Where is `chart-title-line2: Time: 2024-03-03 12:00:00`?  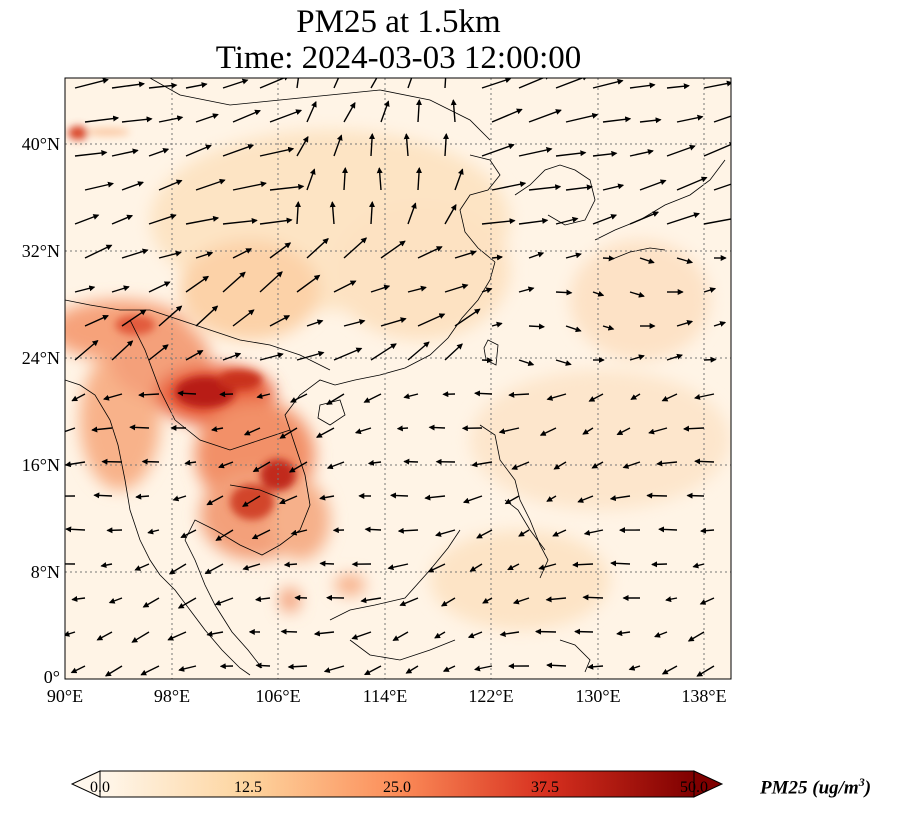 chart-title-line2: Time: 2024-03-03 12:00:00 is located at coordinates (398, 58).